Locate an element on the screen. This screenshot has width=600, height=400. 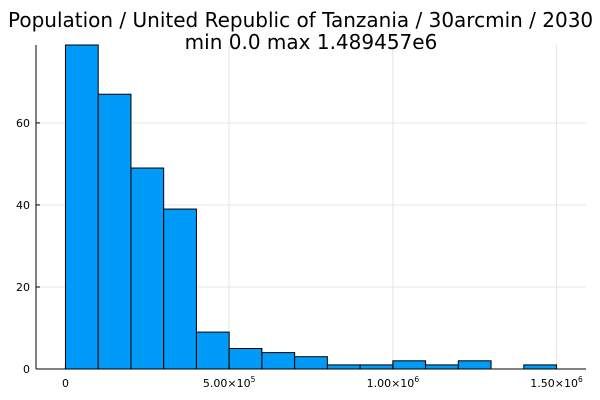
y-tick-label: 40 is located at coordinates (23, 205).